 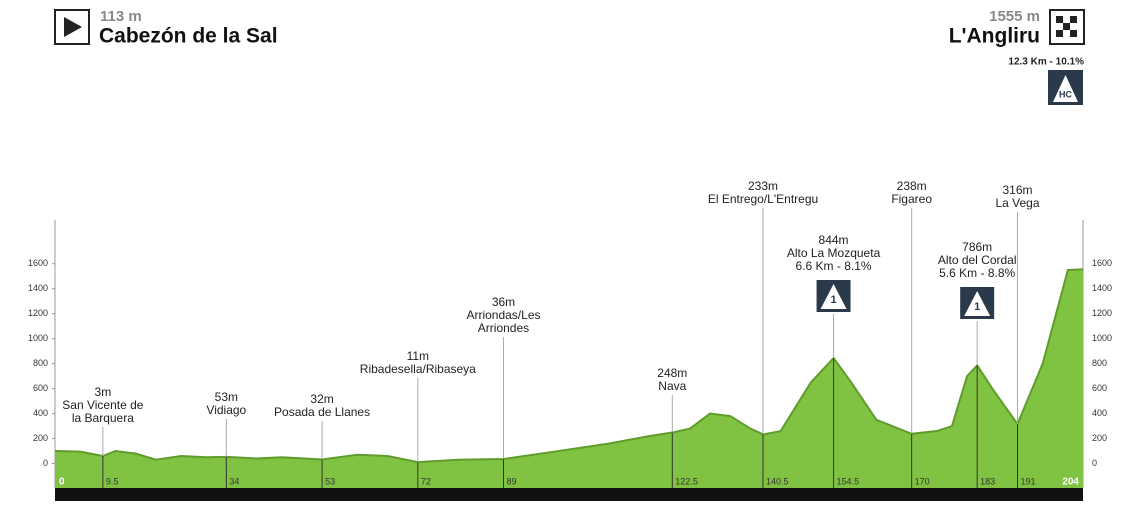 What do you see at coordinates (987, 481) in the screenshot?
I see `km-label: 183` at bounding box center [987, 481].